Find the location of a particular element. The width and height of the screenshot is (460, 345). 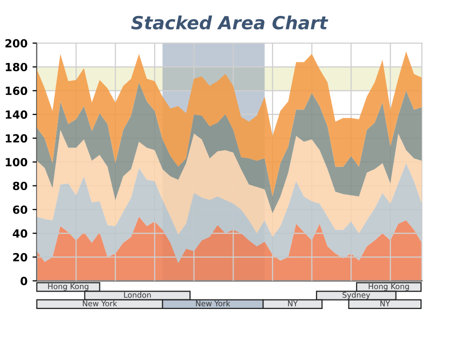

y-tick-label: 80 is located at coordinates (20, 186).